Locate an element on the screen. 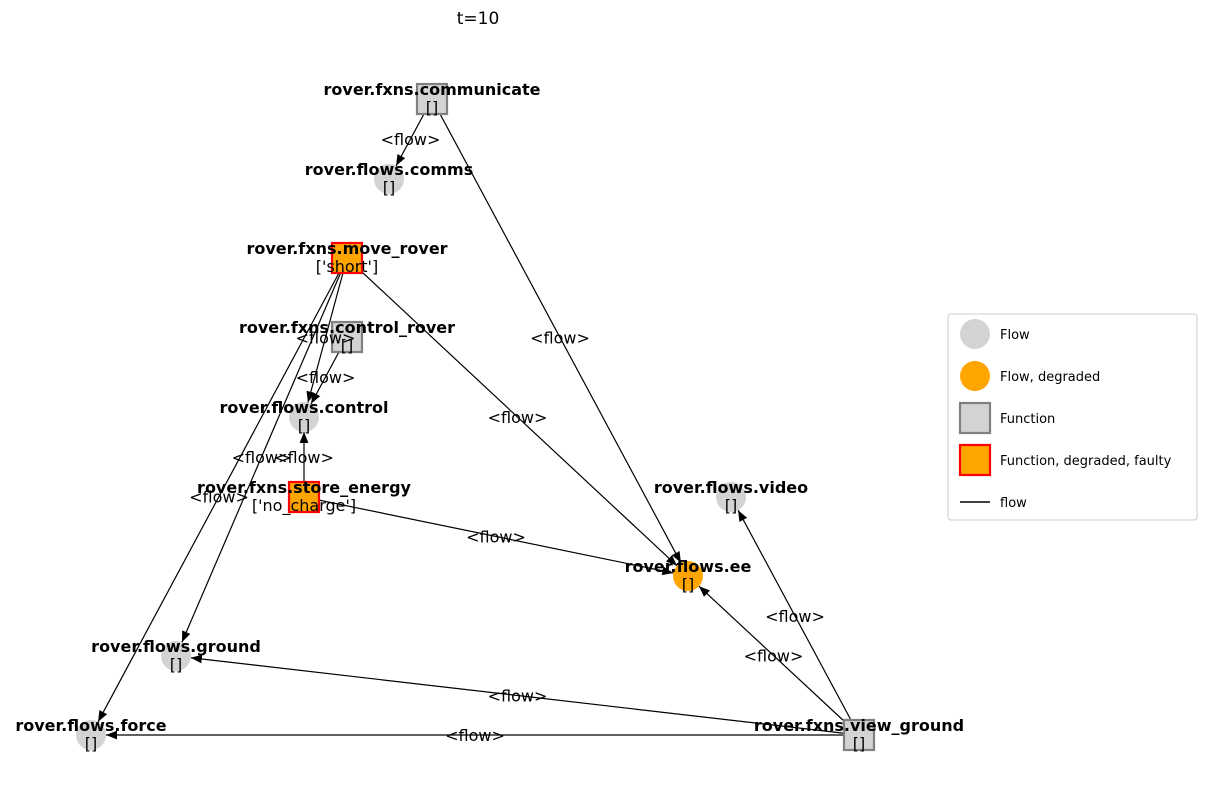 This screenshot has height=812, width=1206. legend-frame is located at coordinates (1072, 417).